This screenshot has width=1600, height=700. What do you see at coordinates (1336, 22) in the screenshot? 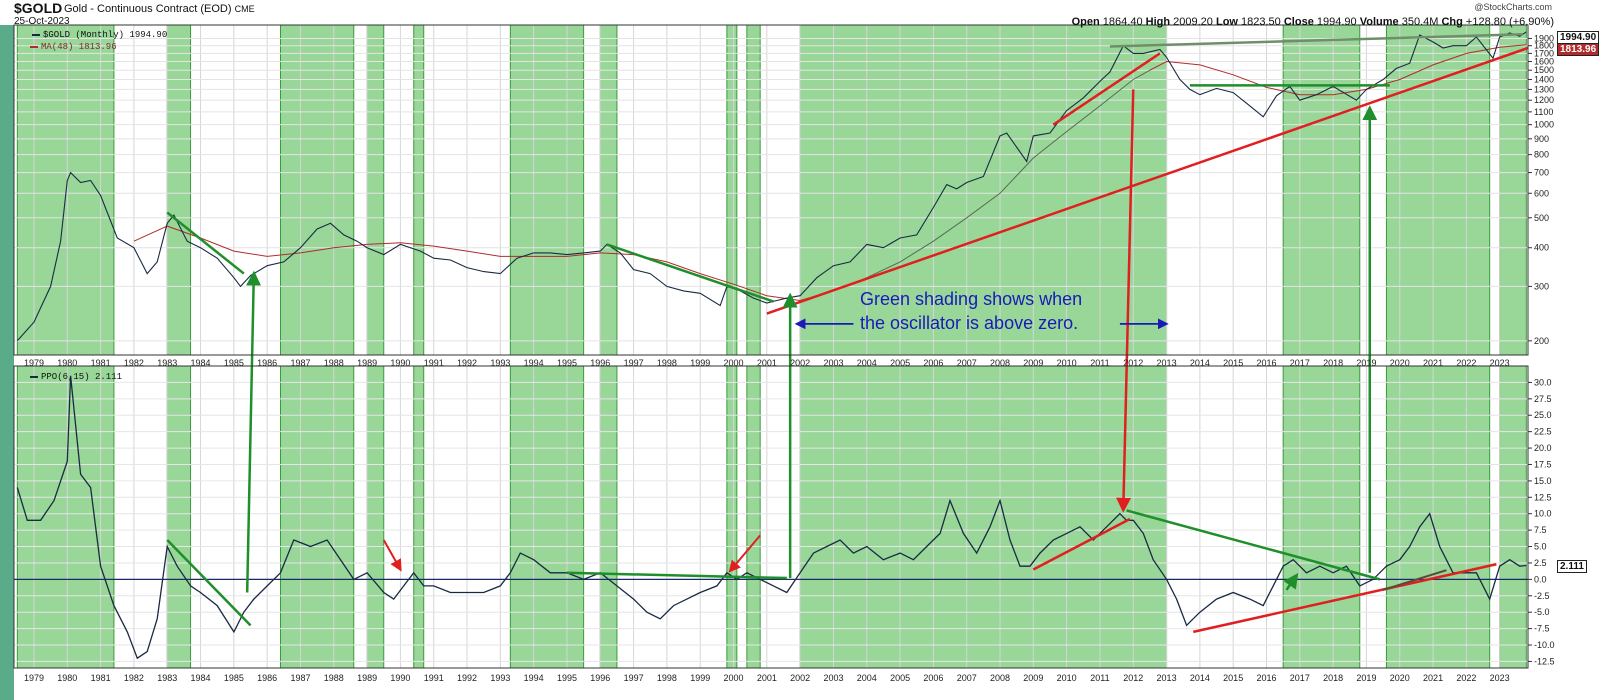
I see `close-value: 1994.90` at bounding box center [1336, 22].